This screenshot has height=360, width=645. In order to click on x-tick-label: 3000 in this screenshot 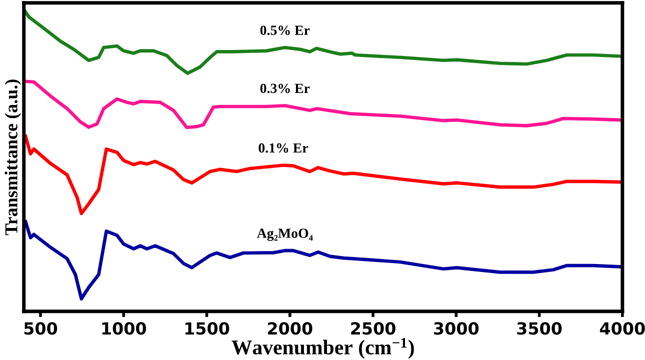, I will do `click(456, 328)`.